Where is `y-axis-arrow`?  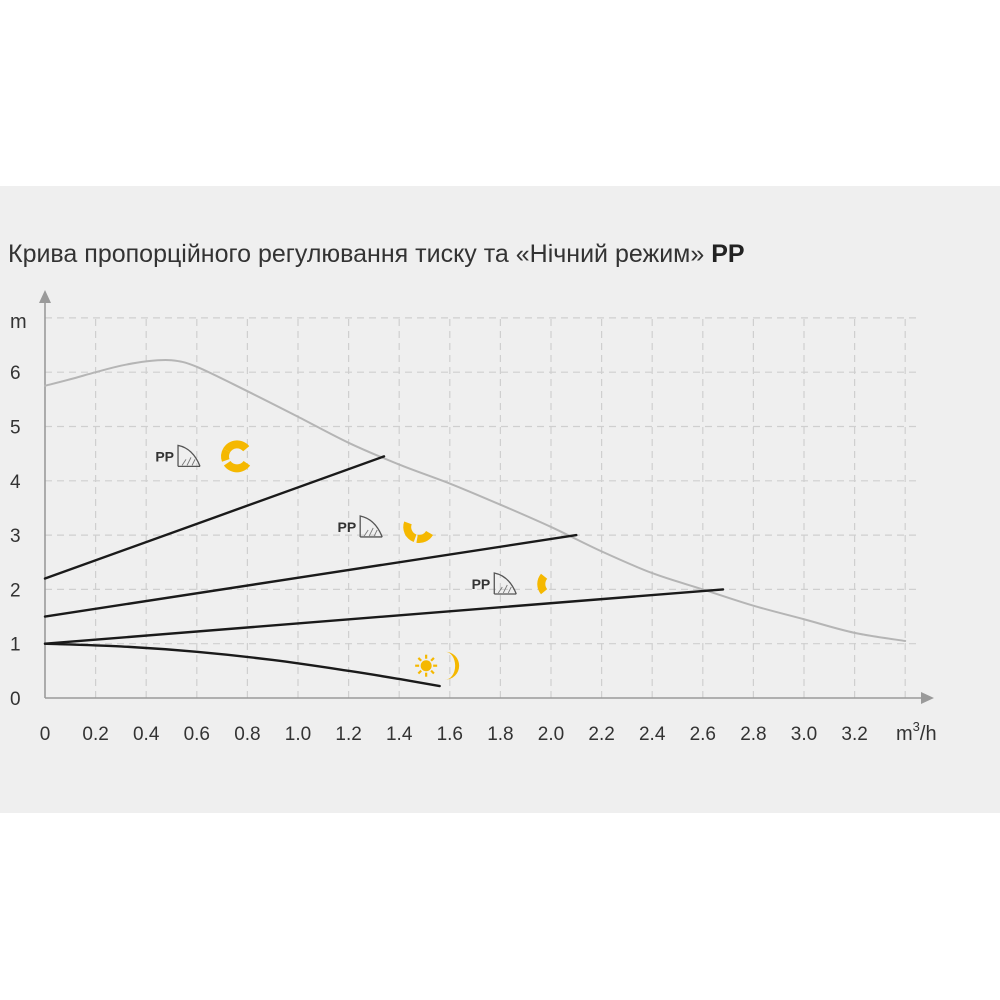
y-axis-arrow is located at coordinates (45, 296).